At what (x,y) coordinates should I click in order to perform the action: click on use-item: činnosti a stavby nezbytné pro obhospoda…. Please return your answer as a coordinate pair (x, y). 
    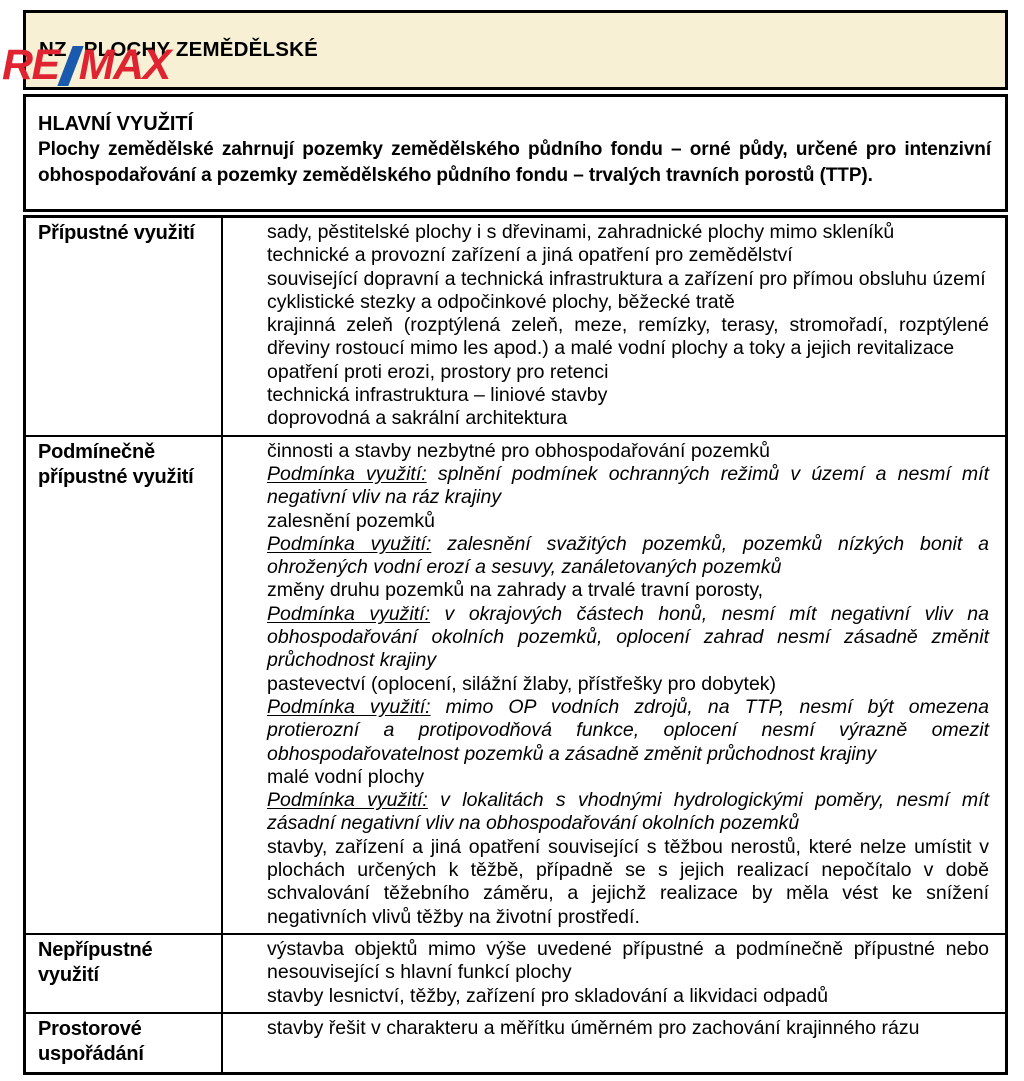
    Looking at the image, I should click on (518, 450).